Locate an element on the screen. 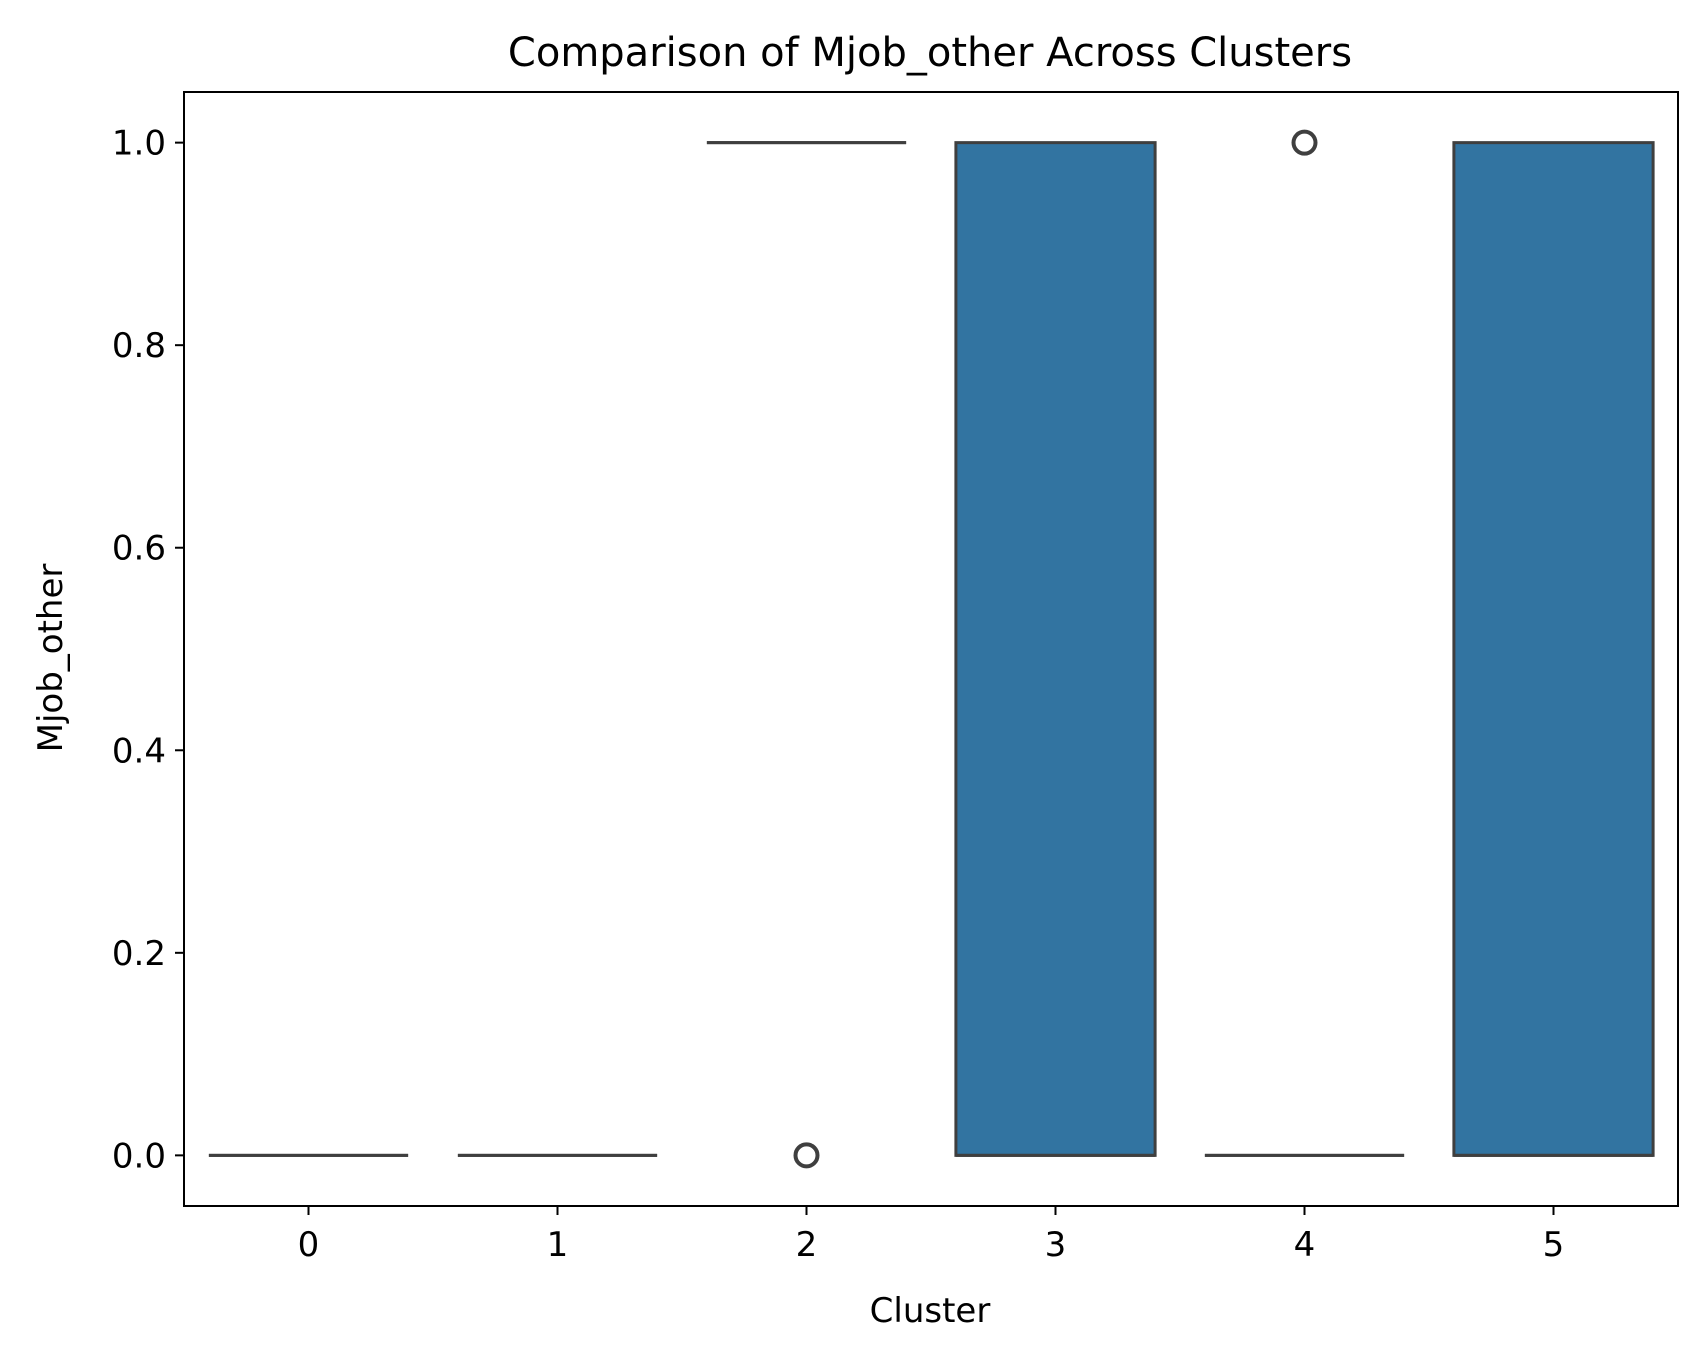 This screenshot has height=1357, width=1701. y-tick-label: 0.0 is located at coordinates (139, 1156).